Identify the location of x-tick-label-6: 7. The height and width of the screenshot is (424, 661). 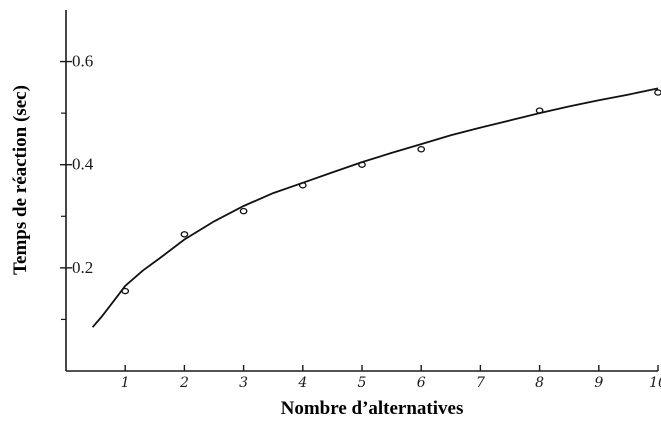
(480, 383).